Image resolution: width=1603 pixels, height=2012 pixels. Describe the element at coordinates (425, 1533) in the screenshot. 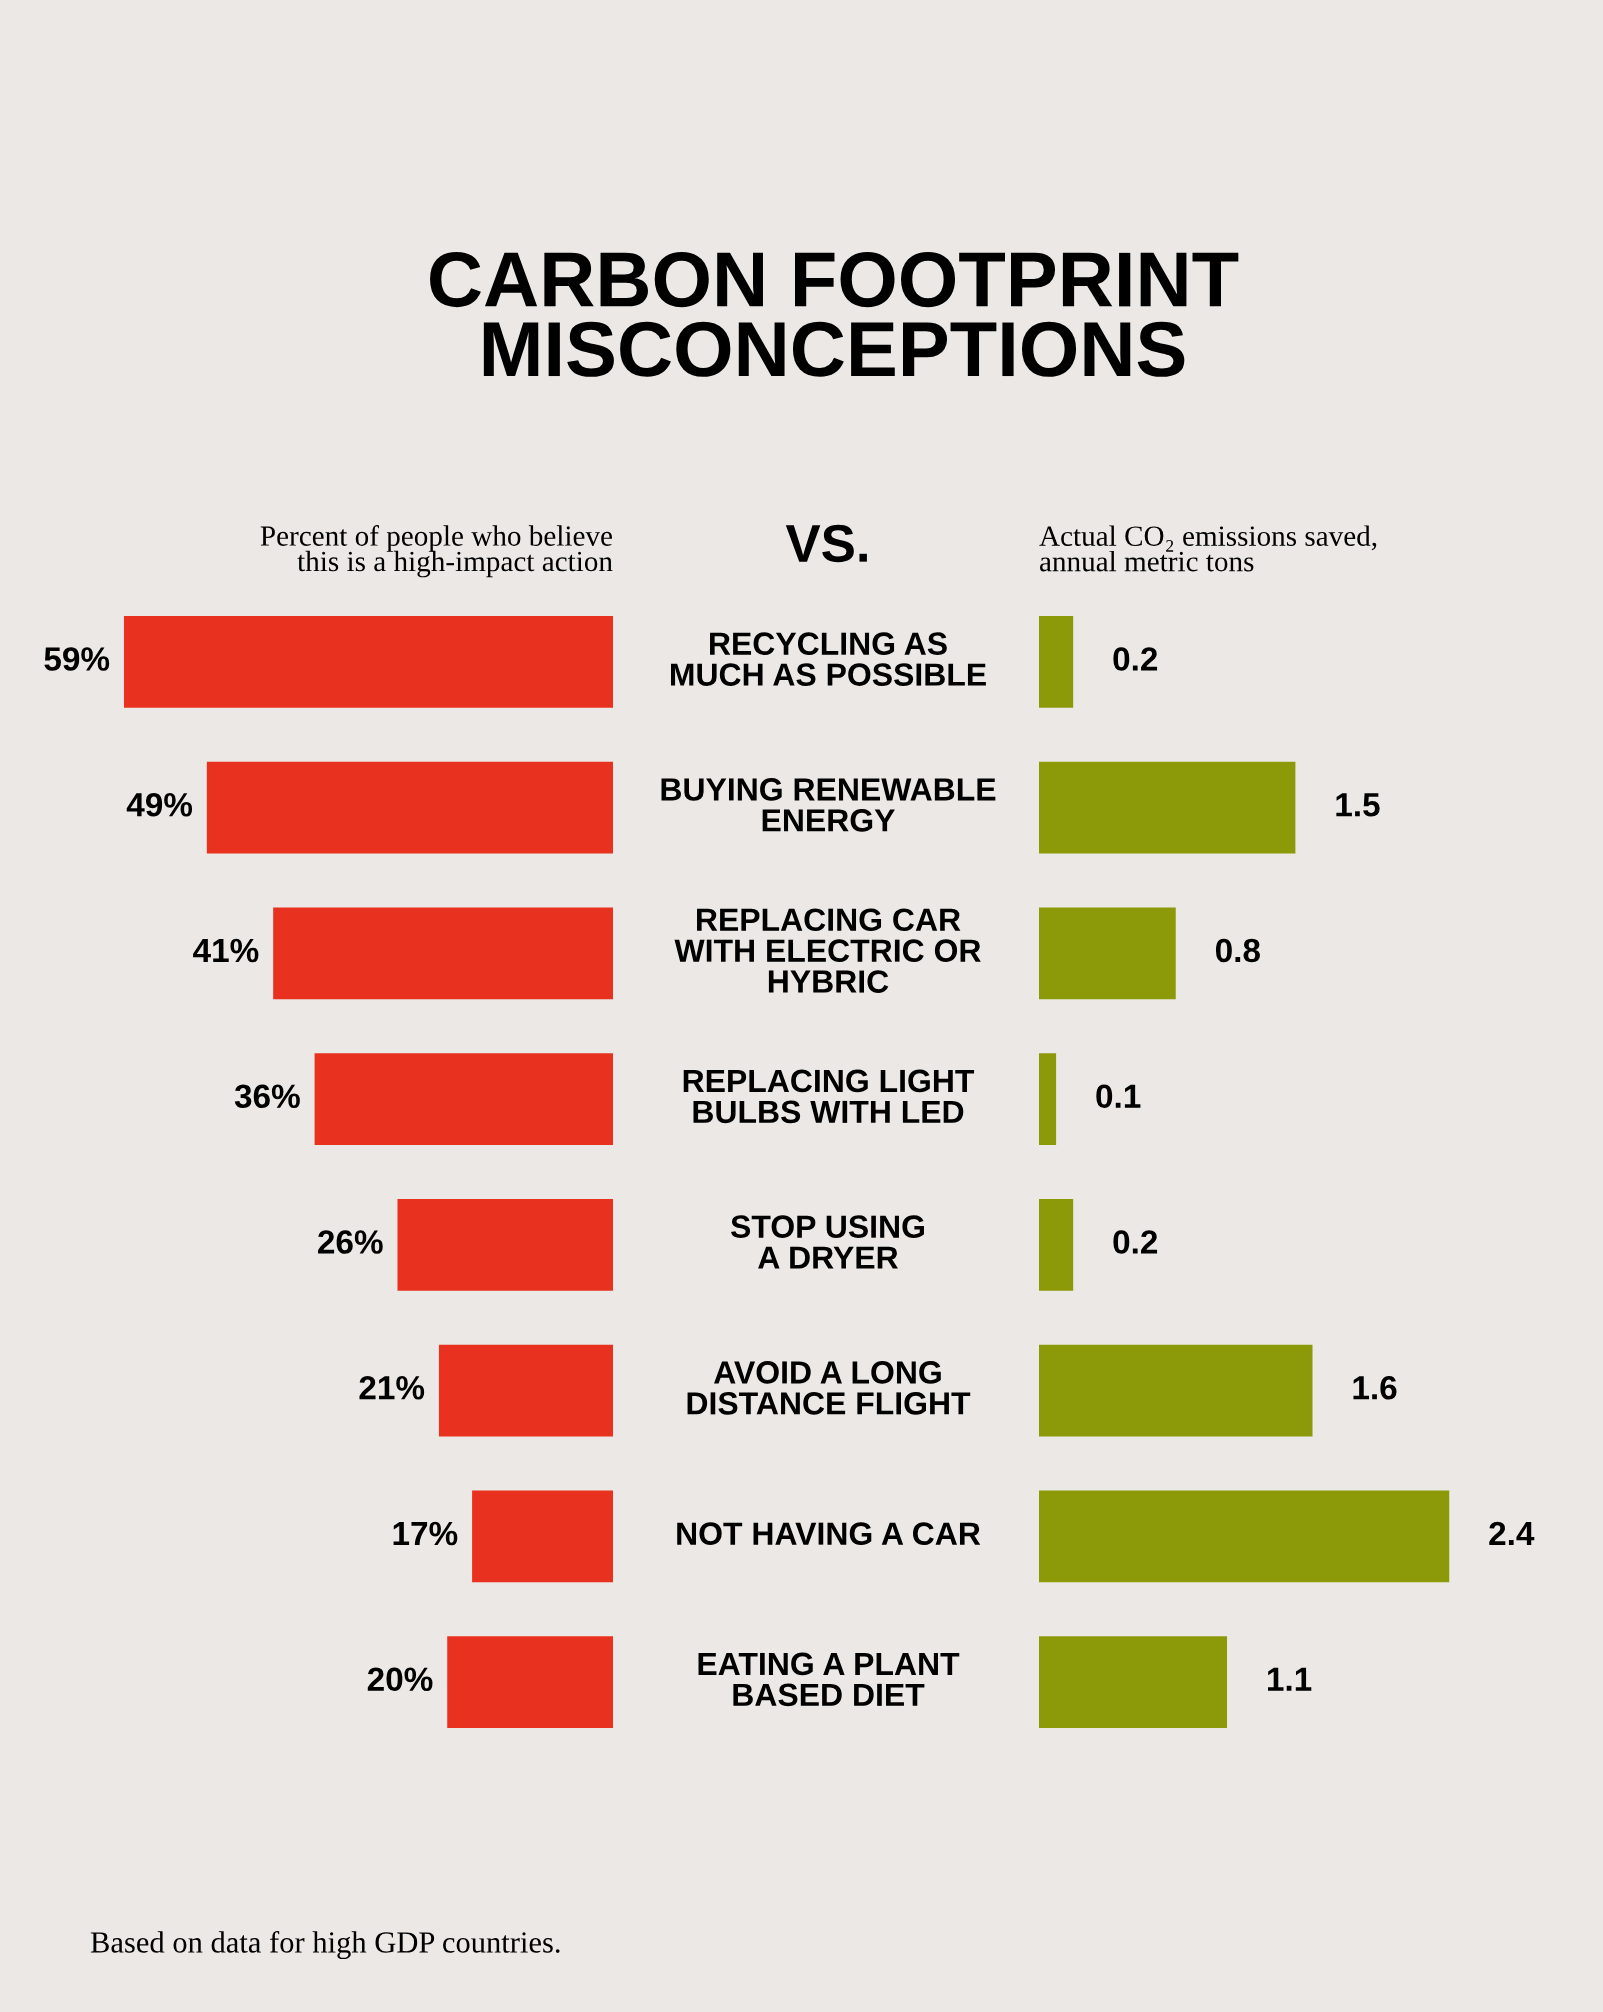

I see `data-label: 17%` at that location.